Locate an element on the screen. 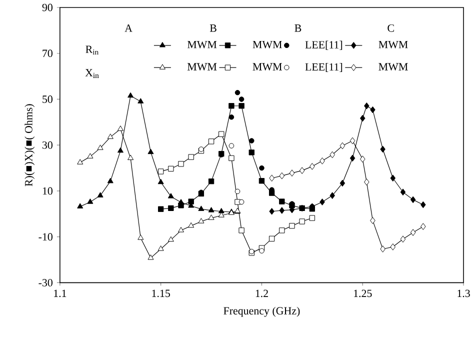  y-tick-label: -30 is located at coordinates (45, 283).